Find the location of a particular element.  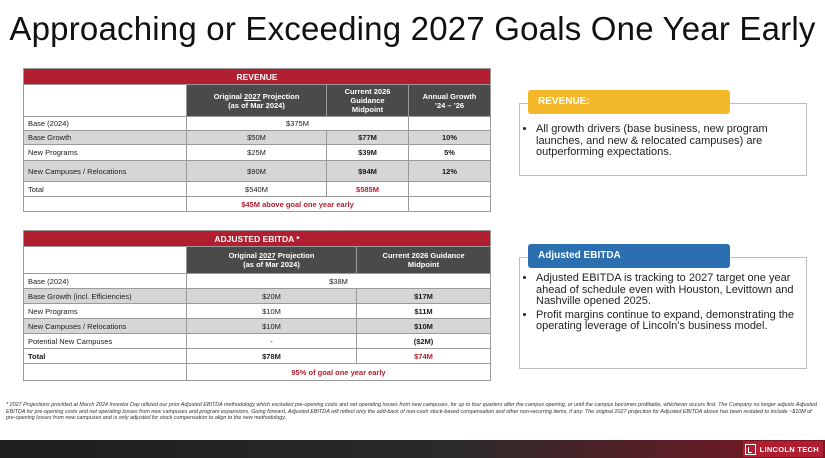

table-row: Potential New Campuses - ($2M) is located at coordinates (257, 341).